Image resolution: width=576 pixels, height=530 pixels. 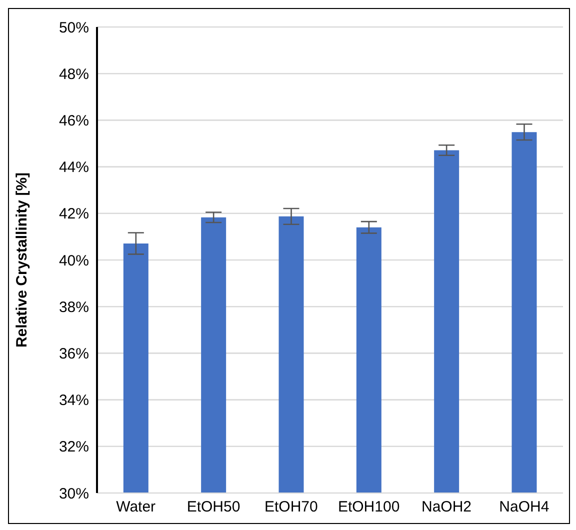 I want to click on x-tick-label: Water, so click(x=136, y=507).